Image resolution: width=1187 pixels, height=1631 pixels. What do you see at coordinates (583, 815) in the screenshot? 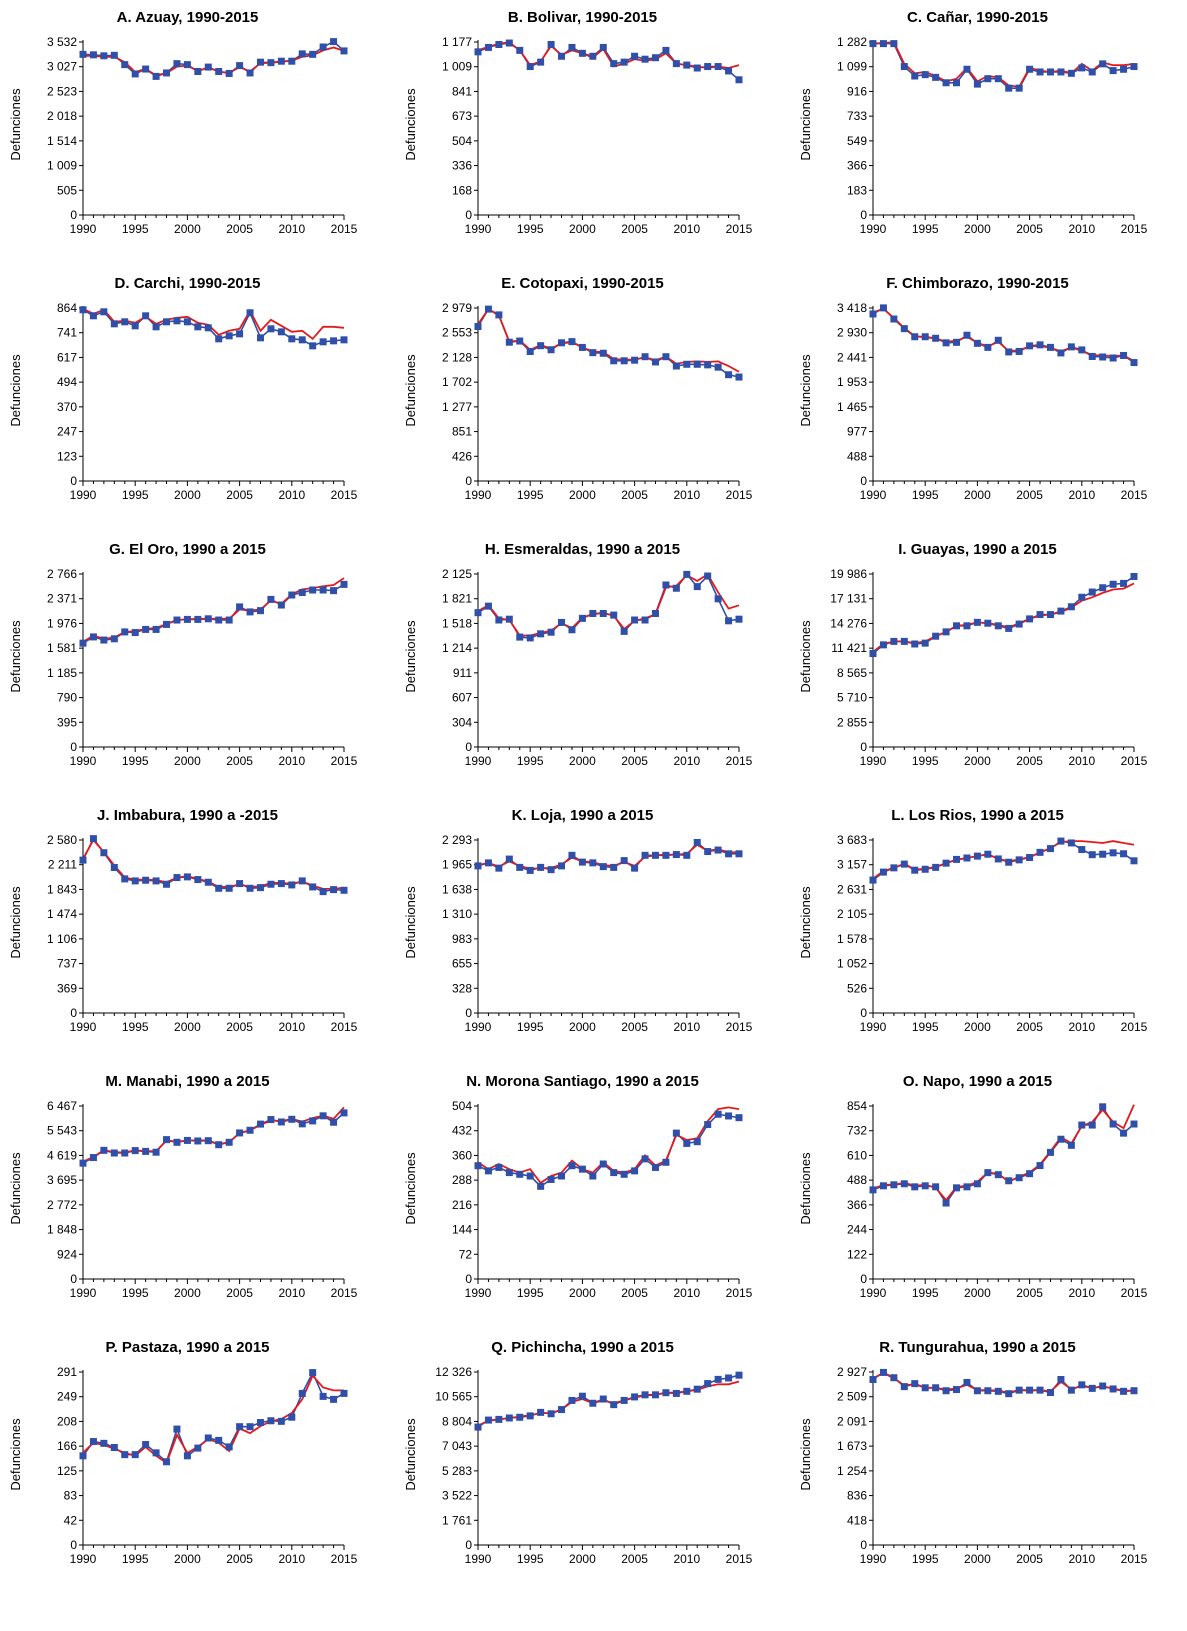
I see `chart-title: K. Loja, 1990 a 2015` at bounding box center [583, 815].